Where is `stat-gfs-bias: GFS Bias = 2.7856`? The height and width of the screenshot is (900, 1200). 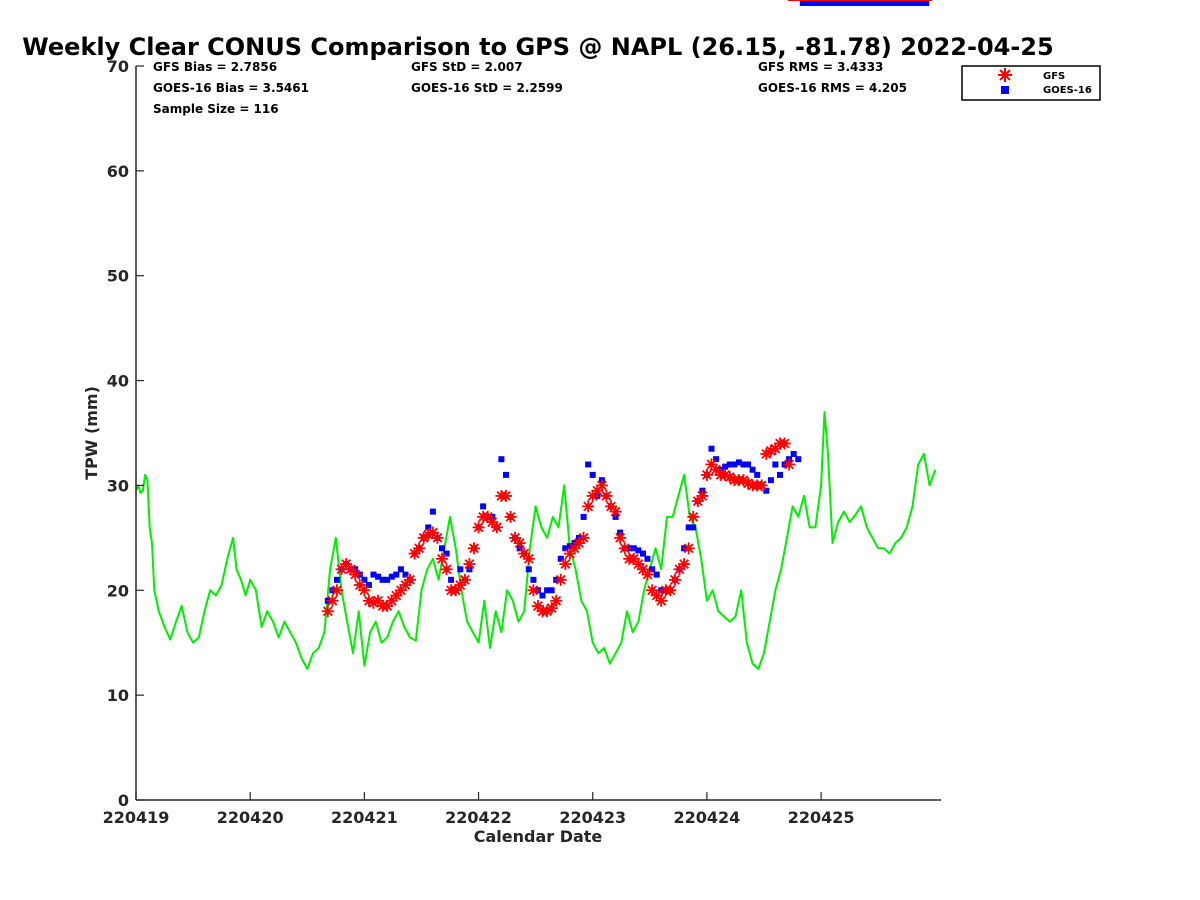 stat-gfs-bias: GFS Bias = 2.7856 is located at coordinates (215, 67).